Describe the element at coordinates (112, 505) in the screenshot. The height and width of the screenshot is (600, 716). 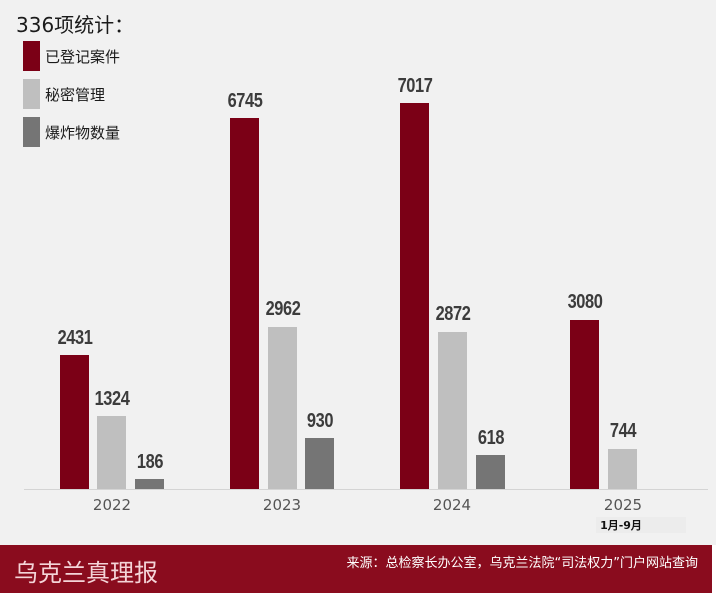
I see `x-tick-label: 2022` at that location.